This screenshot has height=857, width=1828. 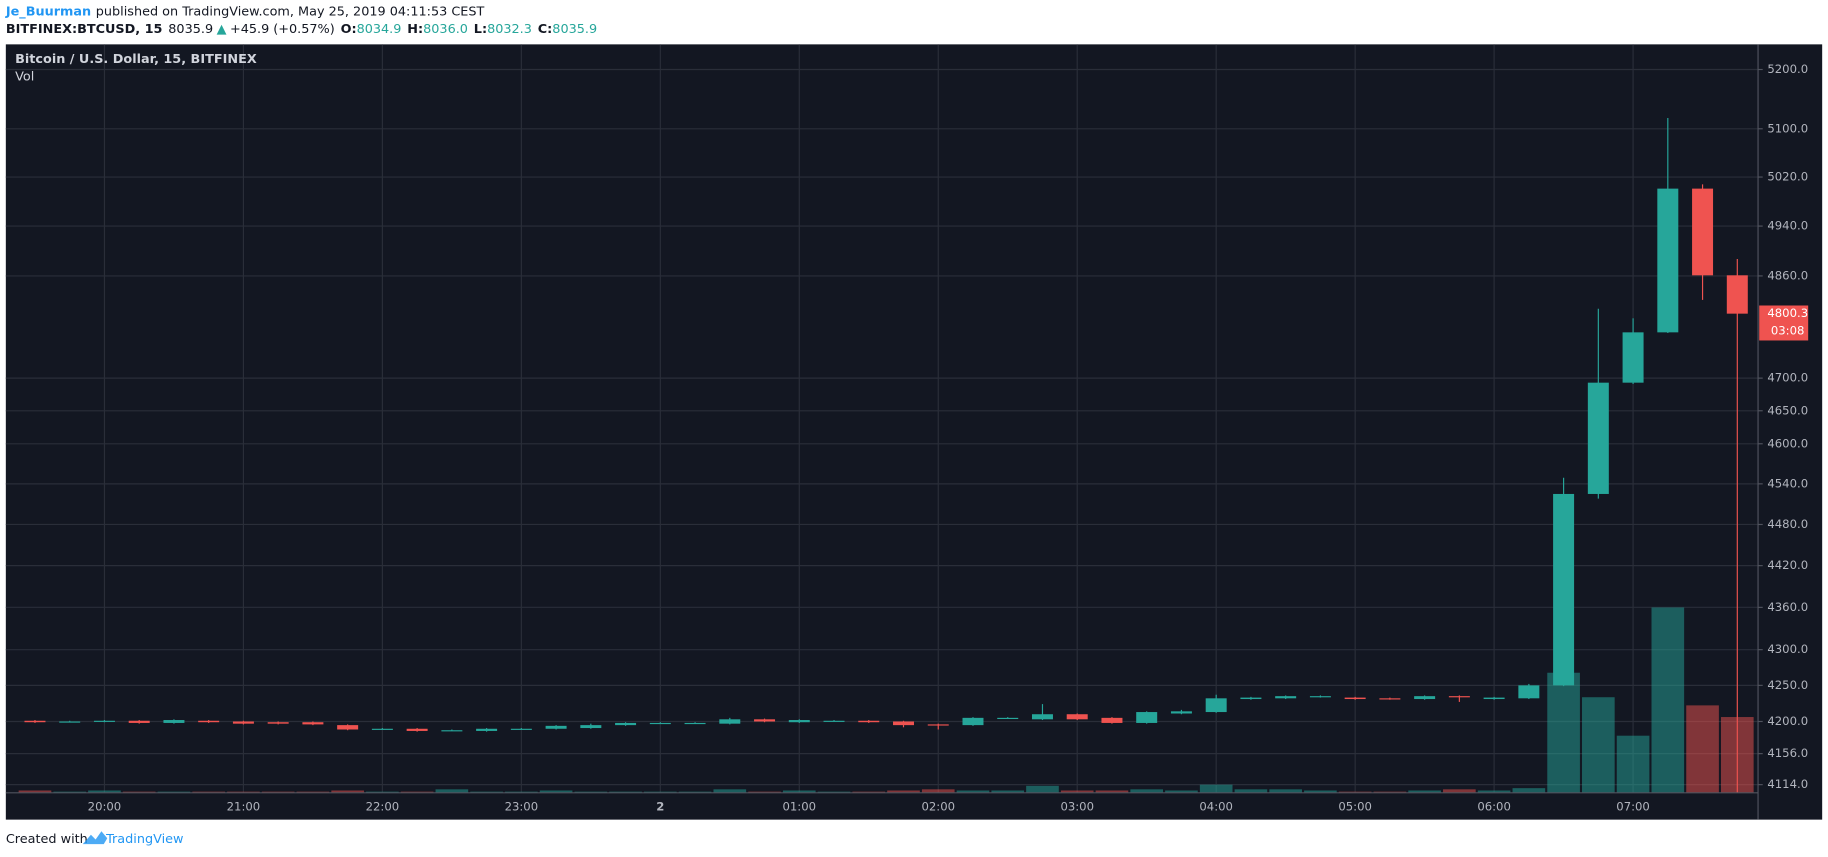 What do you see at coordinates (222, 29) in the screenshot?
I see `up-arrow: ▲` at bounding box center [222, 29].